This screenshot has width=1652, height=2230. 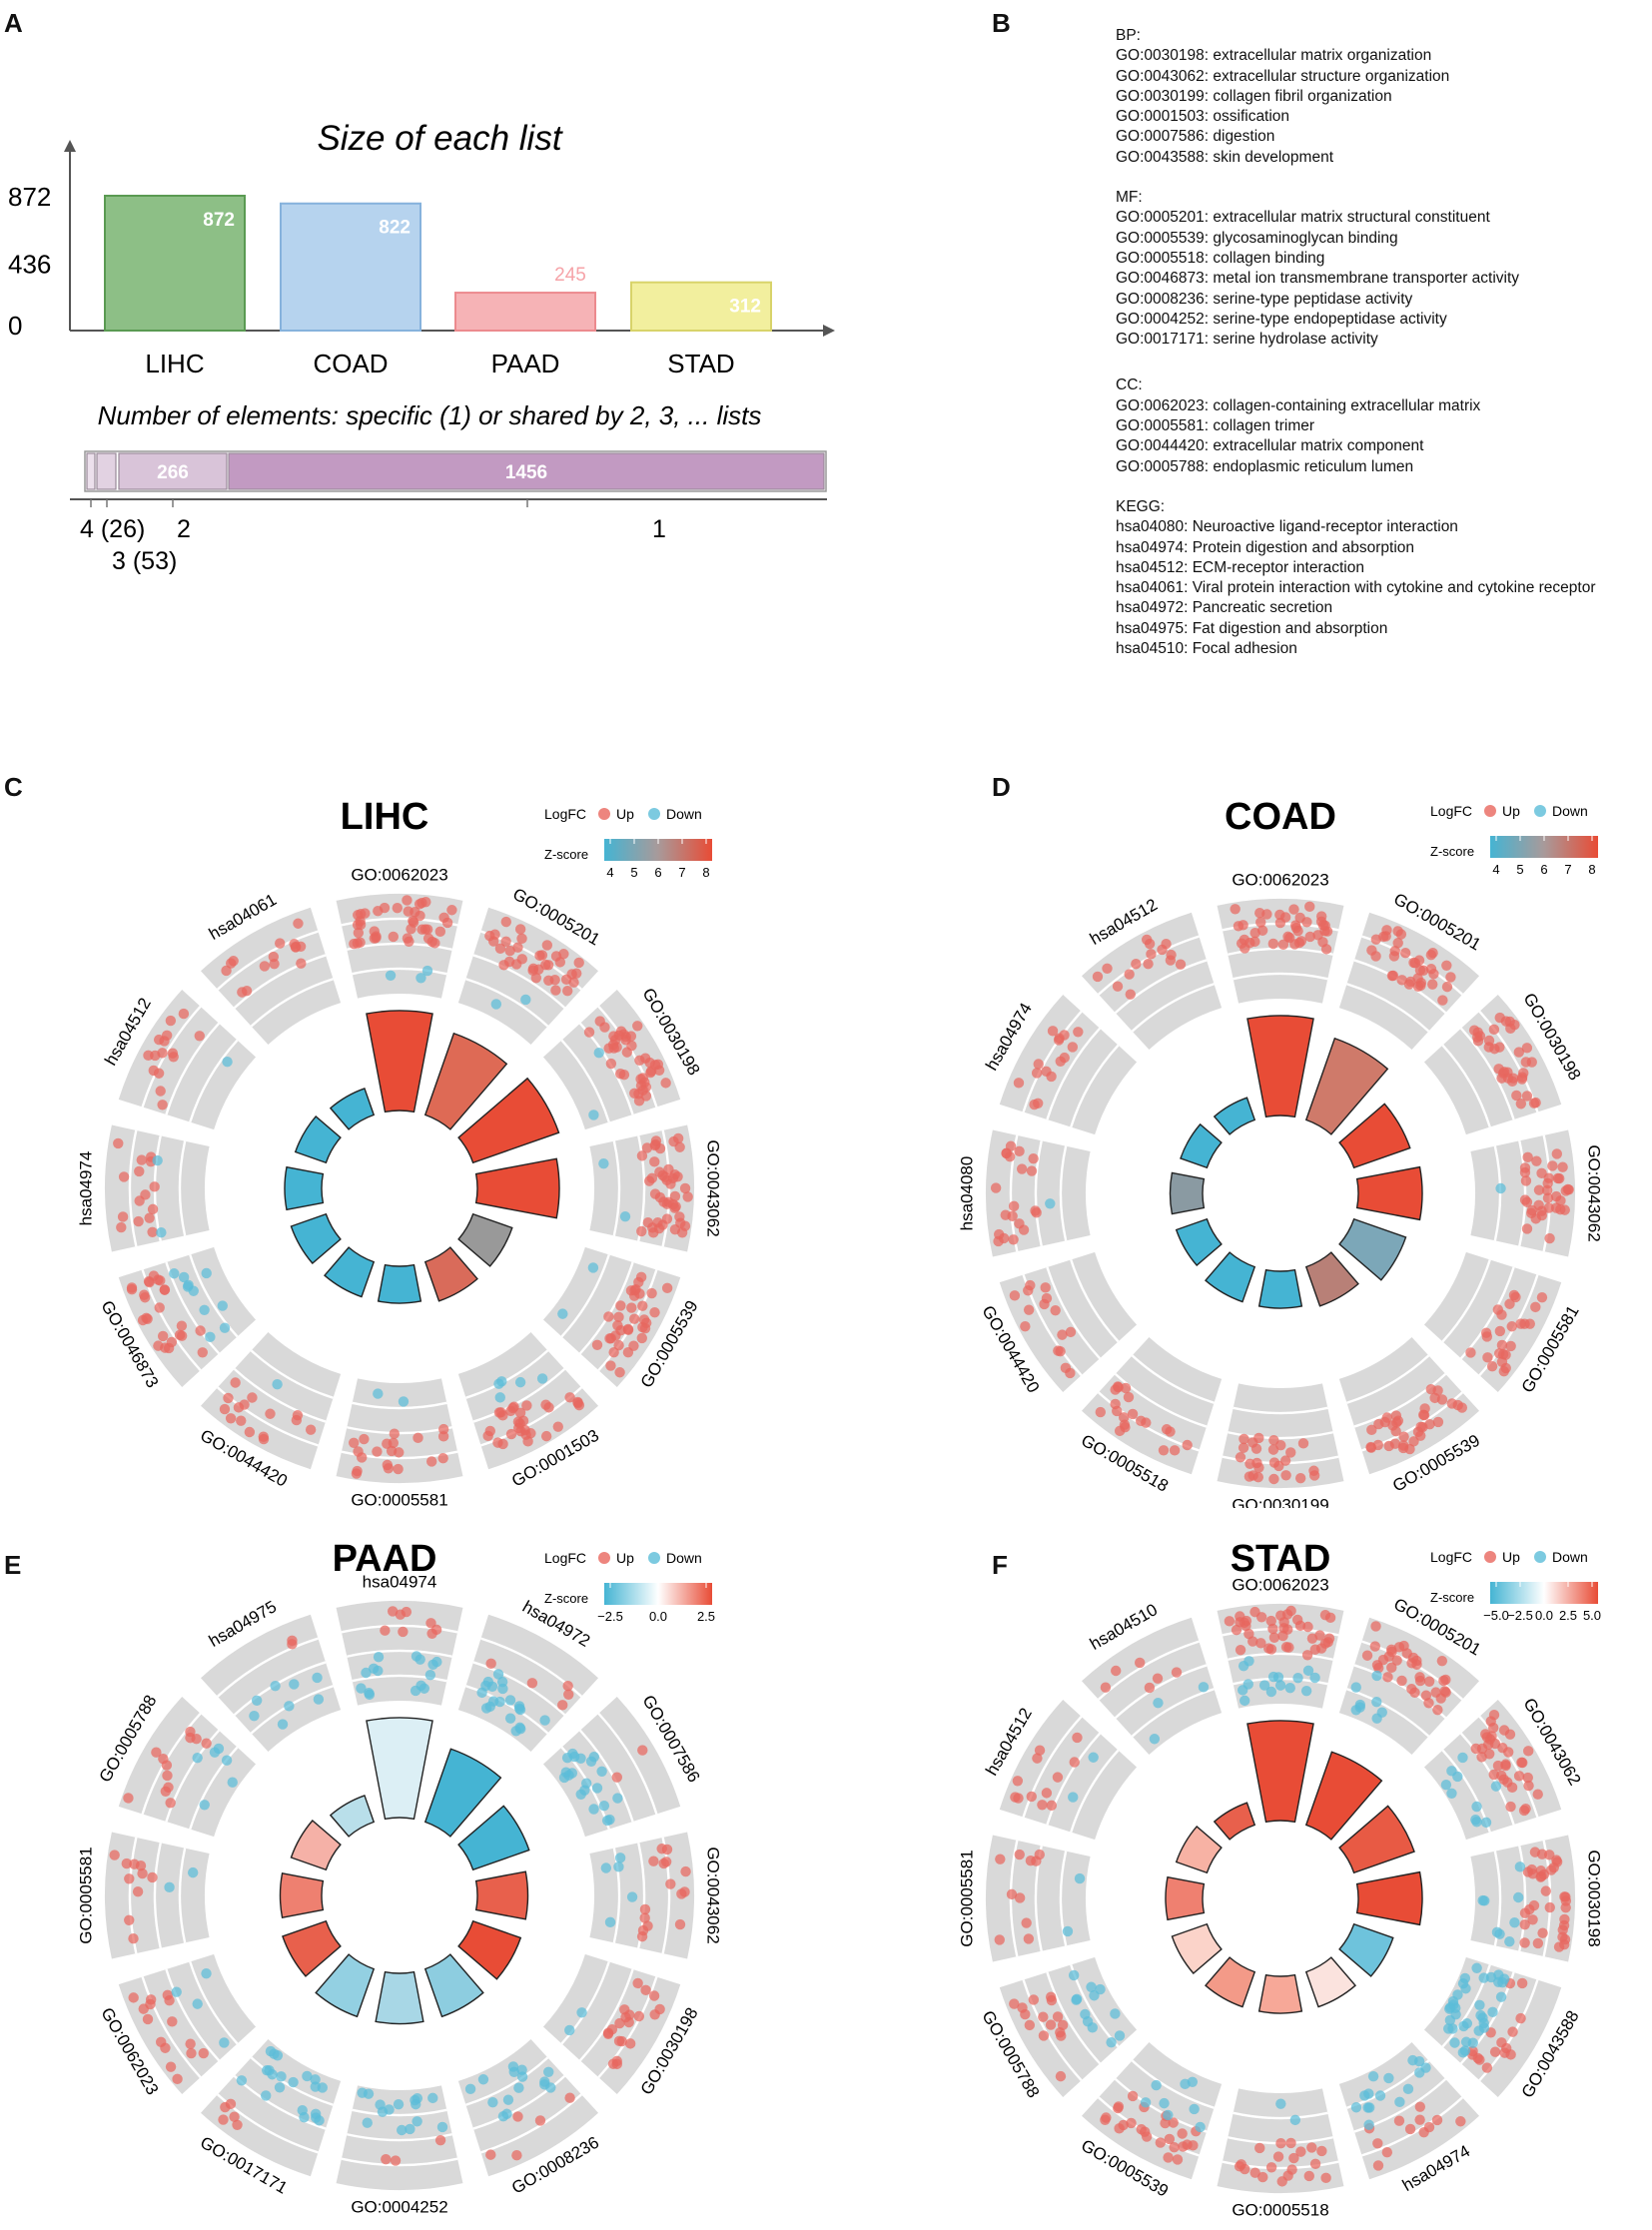 I want to click on zscore-tick-label: 2.5, so click(x=706, y=1616).